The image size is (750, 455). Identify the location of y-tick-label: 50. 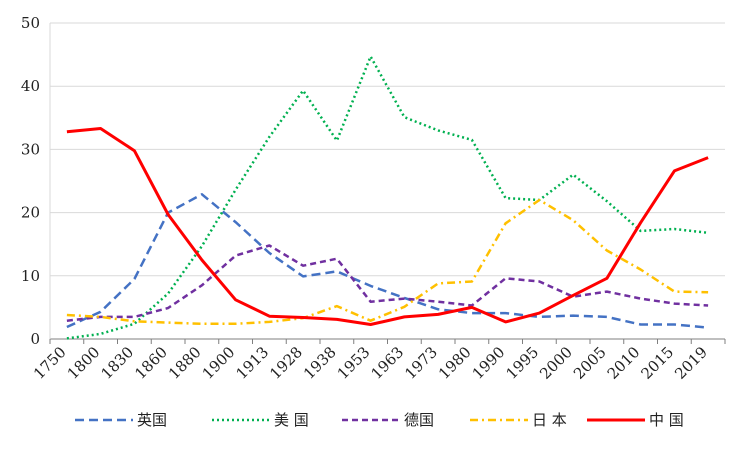
(30, 23).